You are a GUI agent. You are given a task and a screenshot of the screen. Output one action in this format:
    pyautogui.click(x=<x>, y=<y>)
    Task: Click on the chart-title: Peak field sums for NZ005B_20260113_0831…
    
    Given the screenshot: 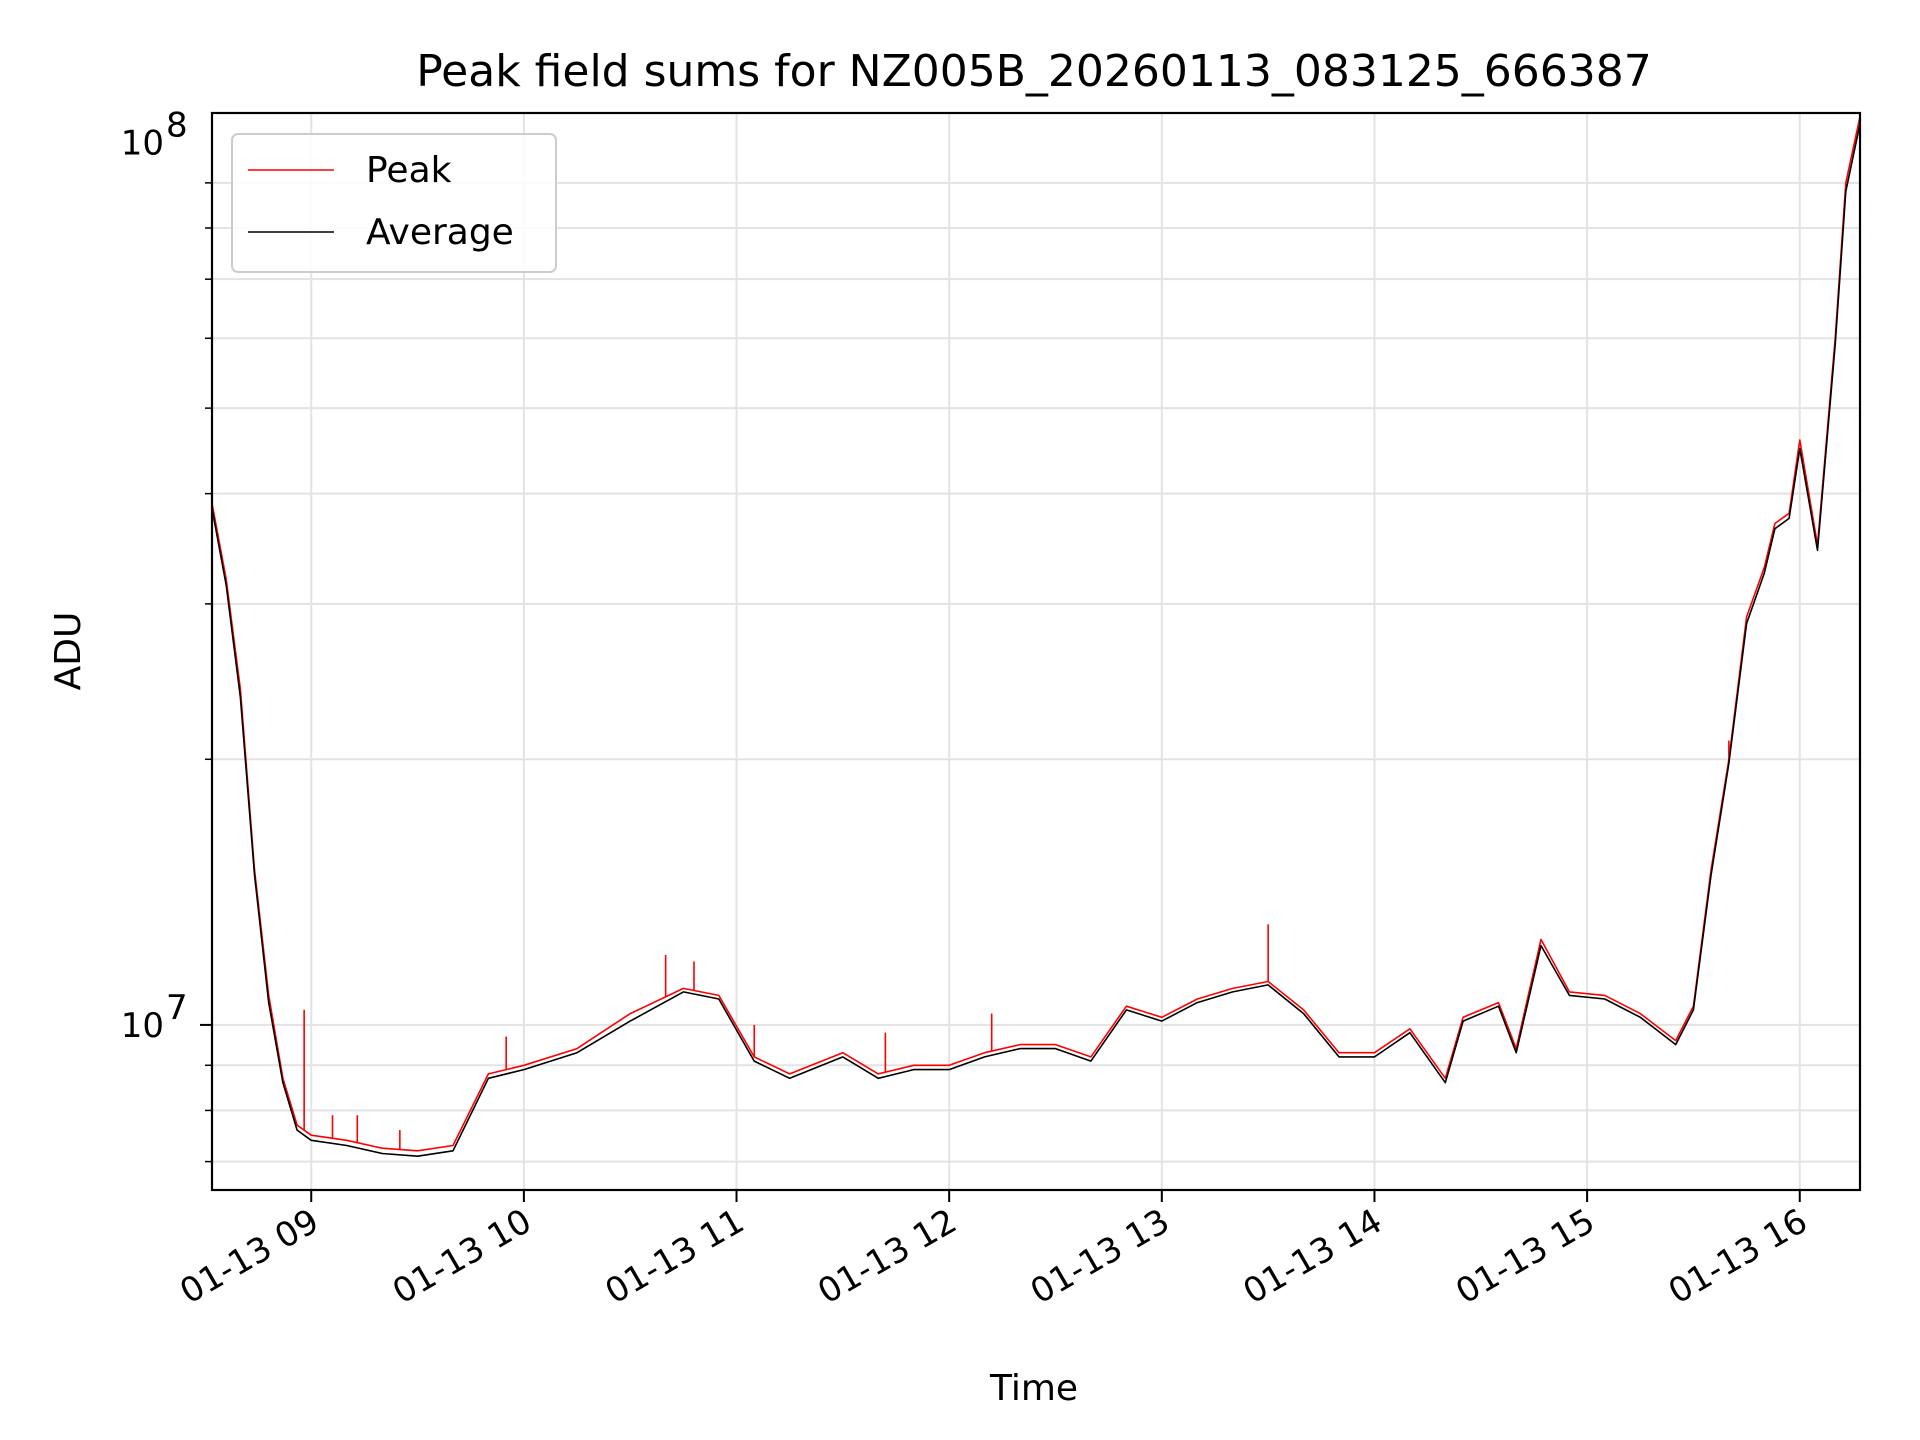 What is the action you would take?
    pyautogui.click(x=1034, y=71)
    